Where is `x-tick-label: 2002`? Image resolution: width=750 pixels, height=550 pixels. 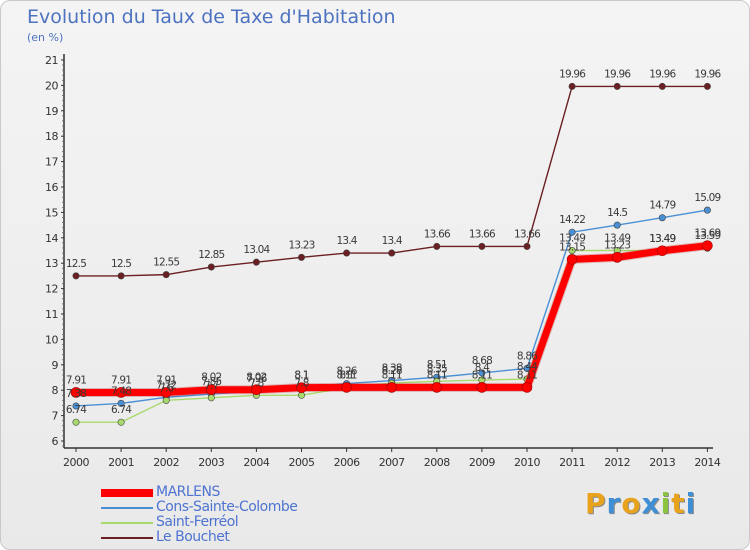
x-tick-label: 2002 is located at coordinates (166, 462).